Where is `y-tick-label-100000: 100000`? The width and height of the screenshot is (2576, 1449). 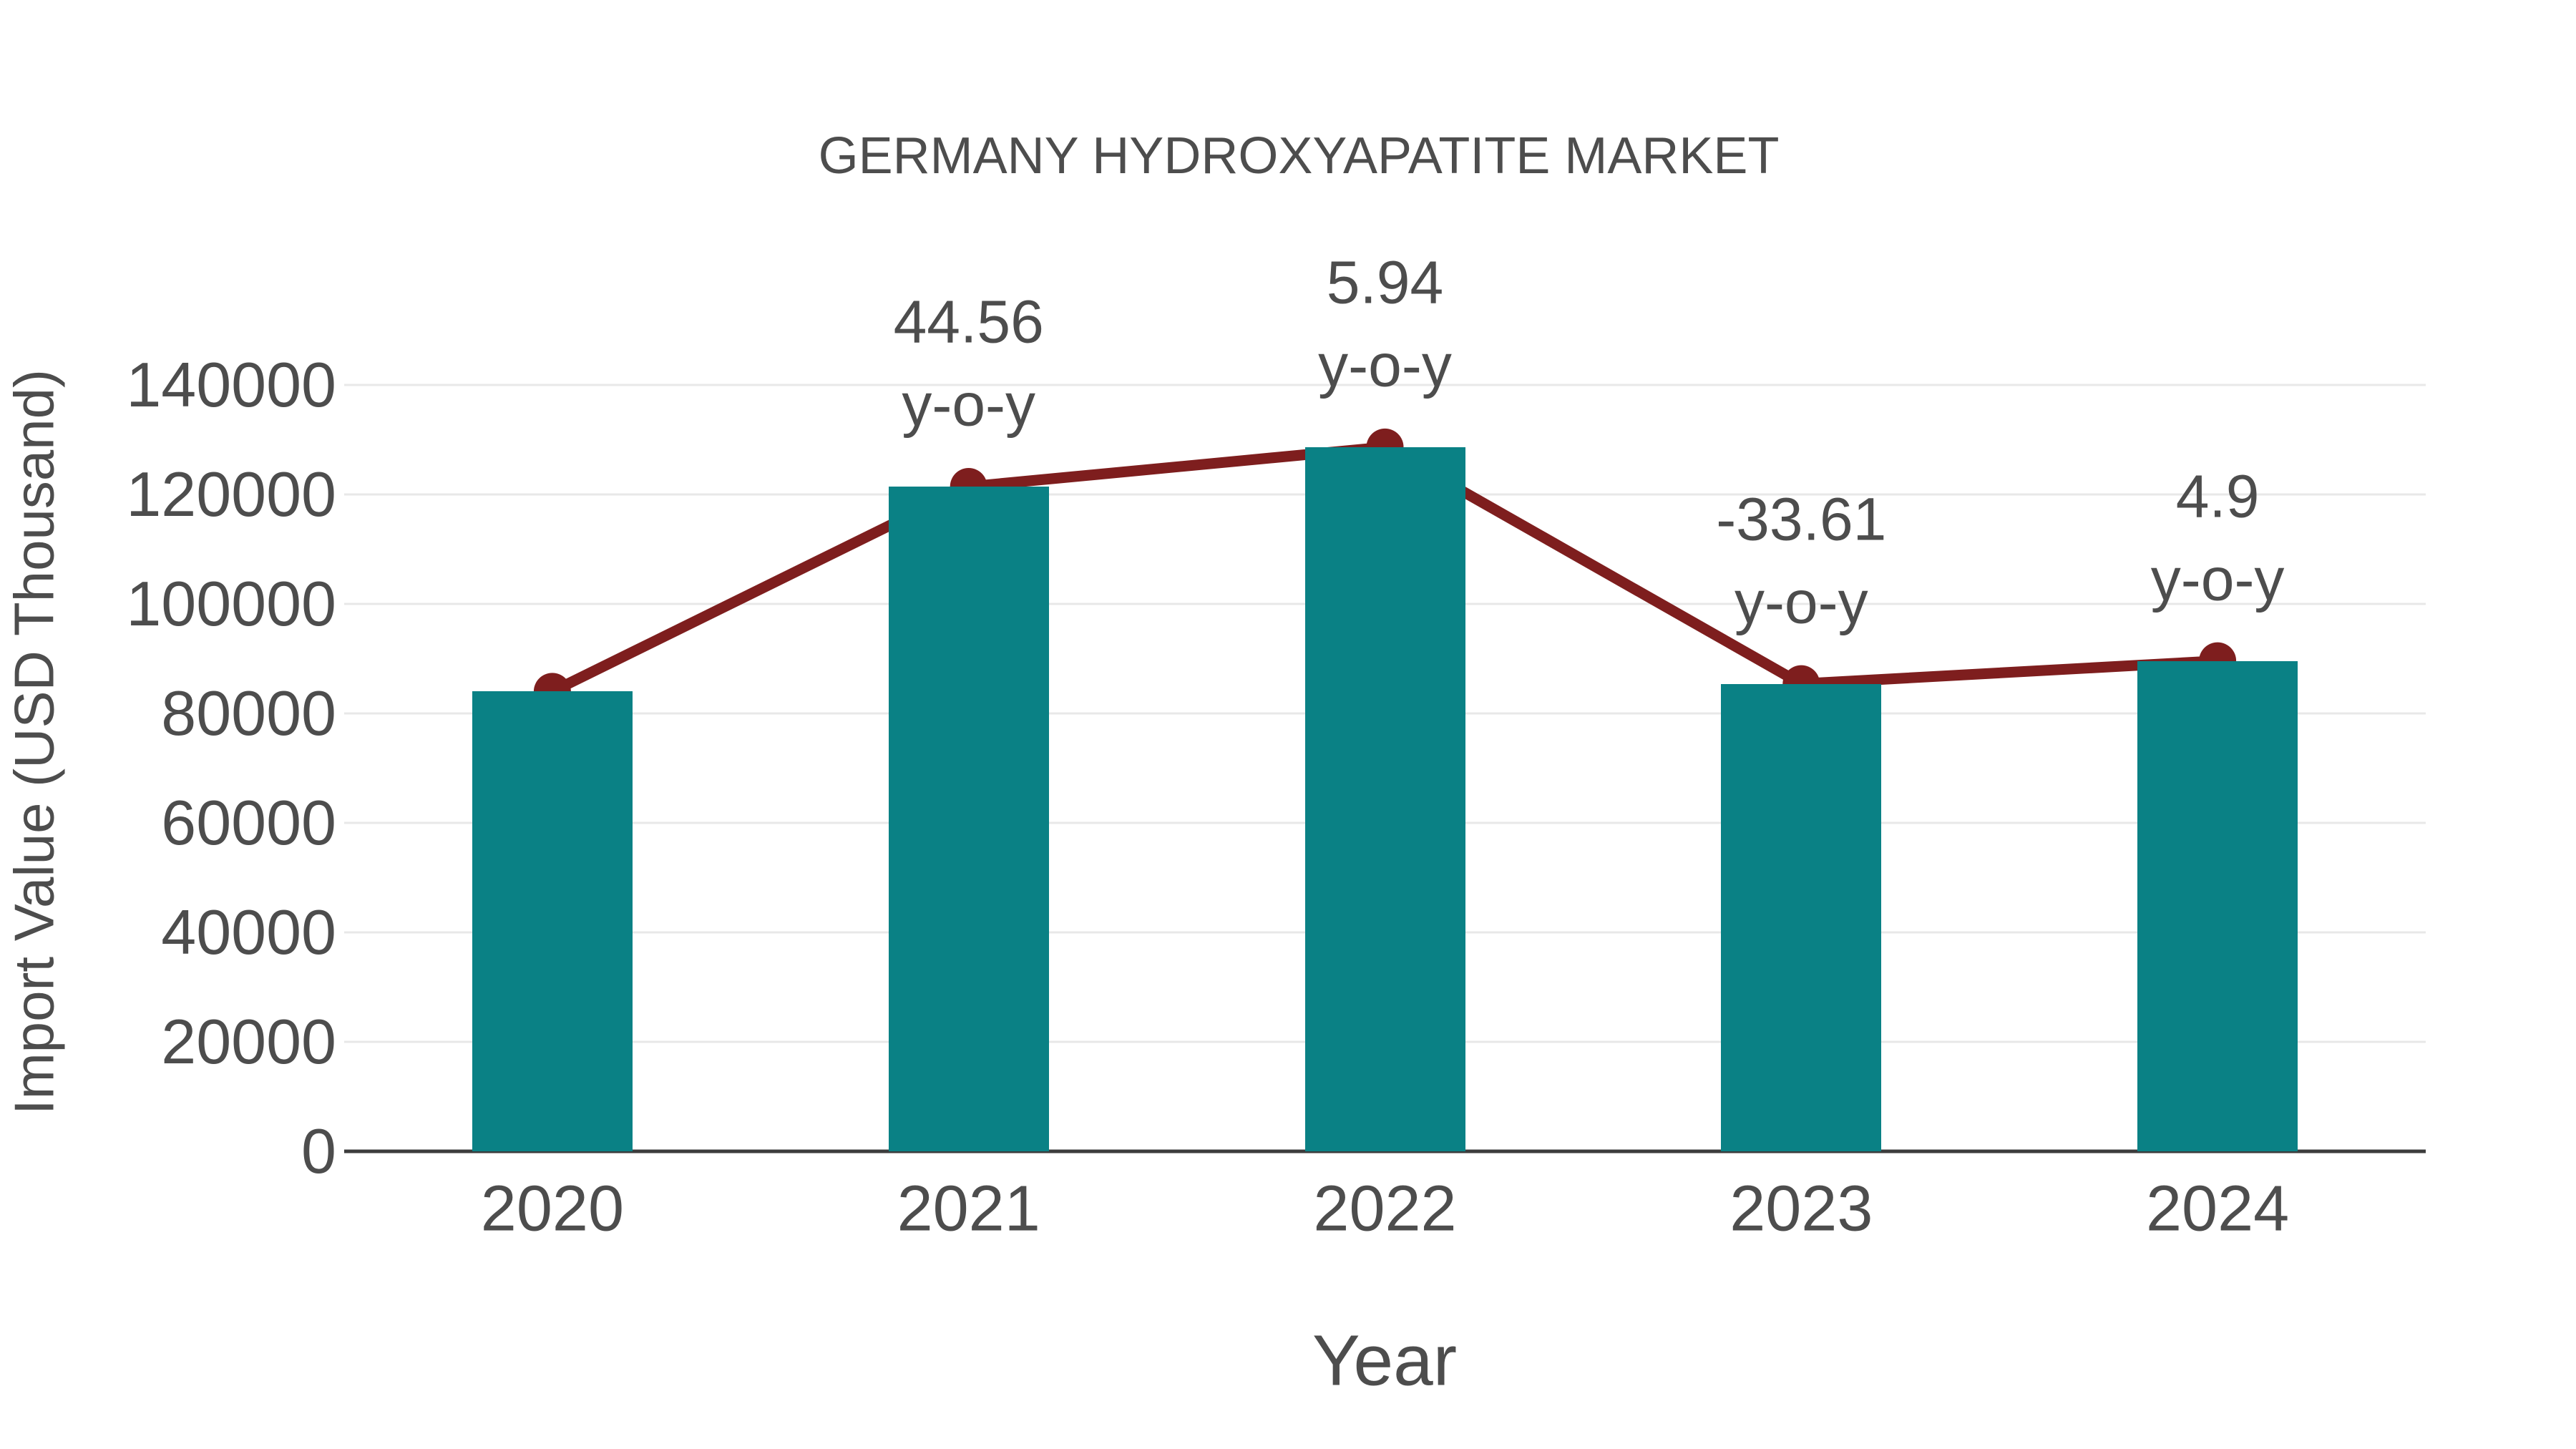 y-tick-label-100000: 100000 is located at coordinates (231, 603).